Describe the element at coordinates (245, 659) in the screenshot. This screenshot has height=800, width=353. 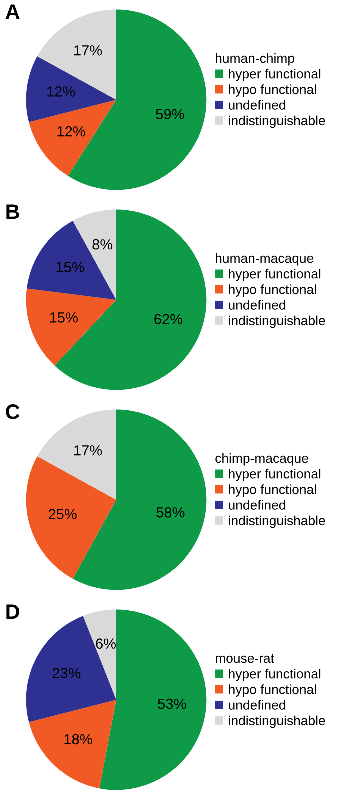
I see `legend-title: mouse-rat` at that location.